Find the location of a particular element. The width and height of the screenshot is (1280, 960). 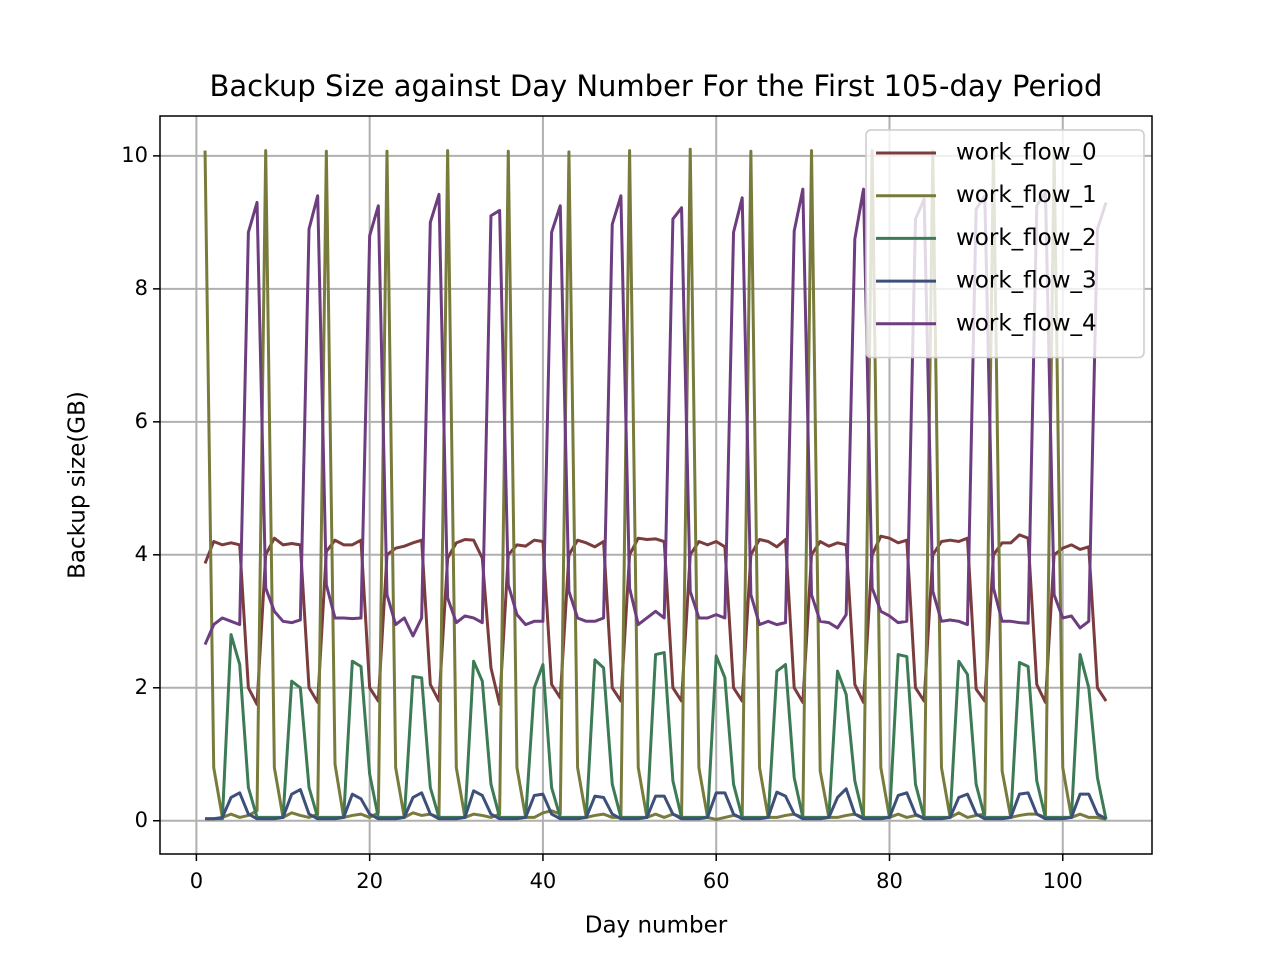

y-tick-label: 10 is located at coordinates (134, 155).